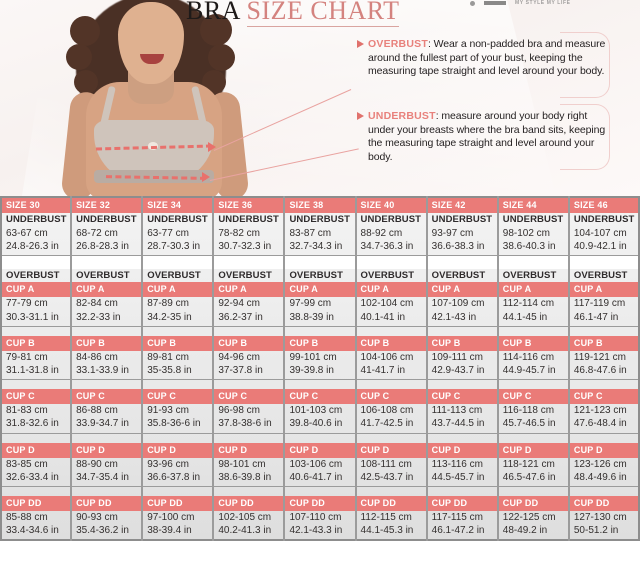  Describe the element at coordinates (457, 357) in the screenshot. I see `cup-cm: 109-111 cm` at that location.